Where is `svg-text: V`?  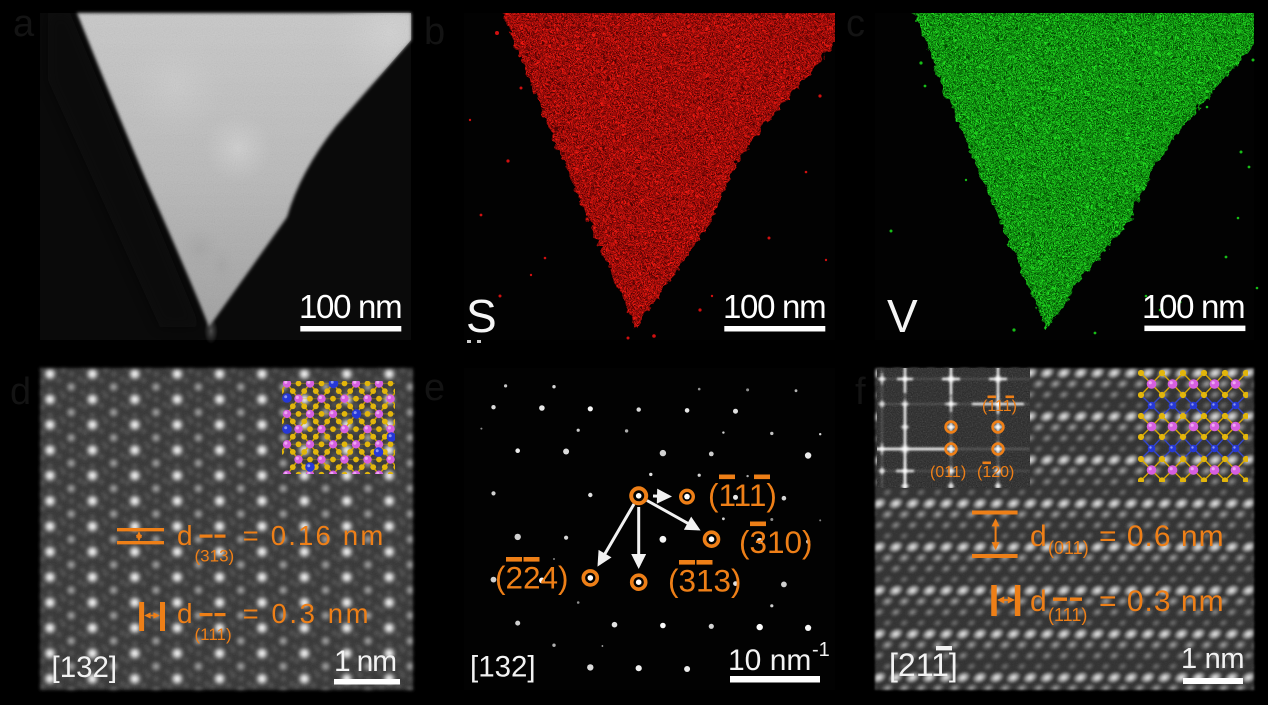
svg-text: V is located at coordinates (902, 316).